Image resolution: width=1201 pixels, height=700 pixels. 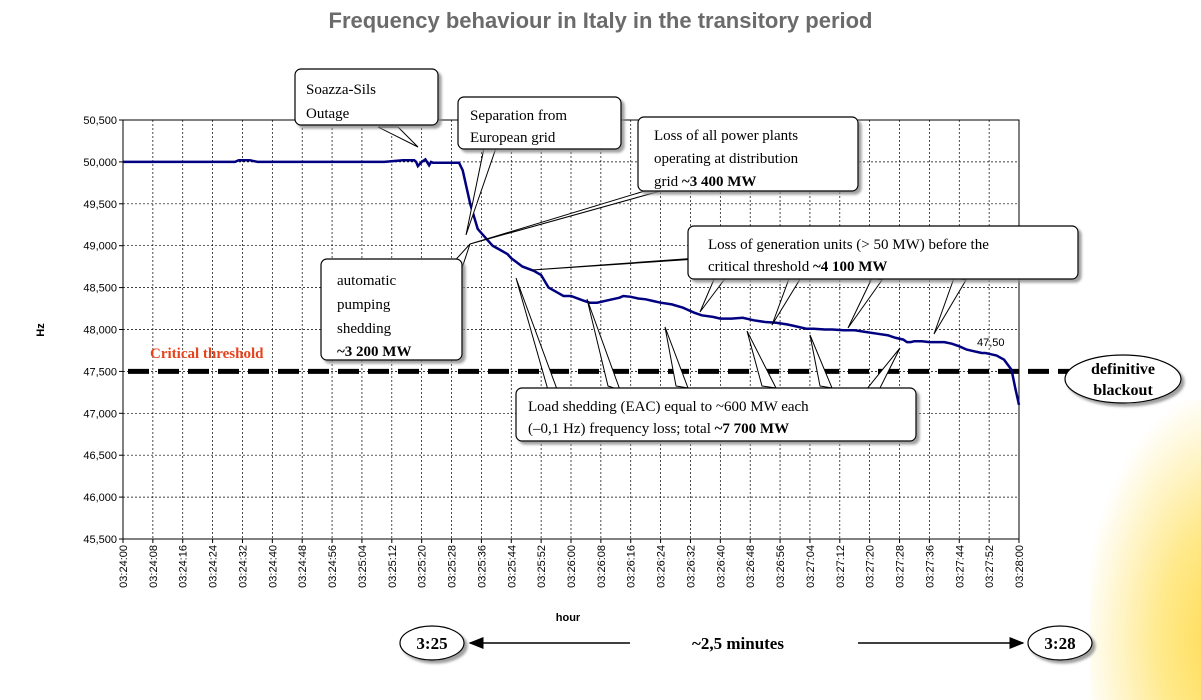 I want to click on x-tick-label: 03:26:08, so click(x=602, y=566).